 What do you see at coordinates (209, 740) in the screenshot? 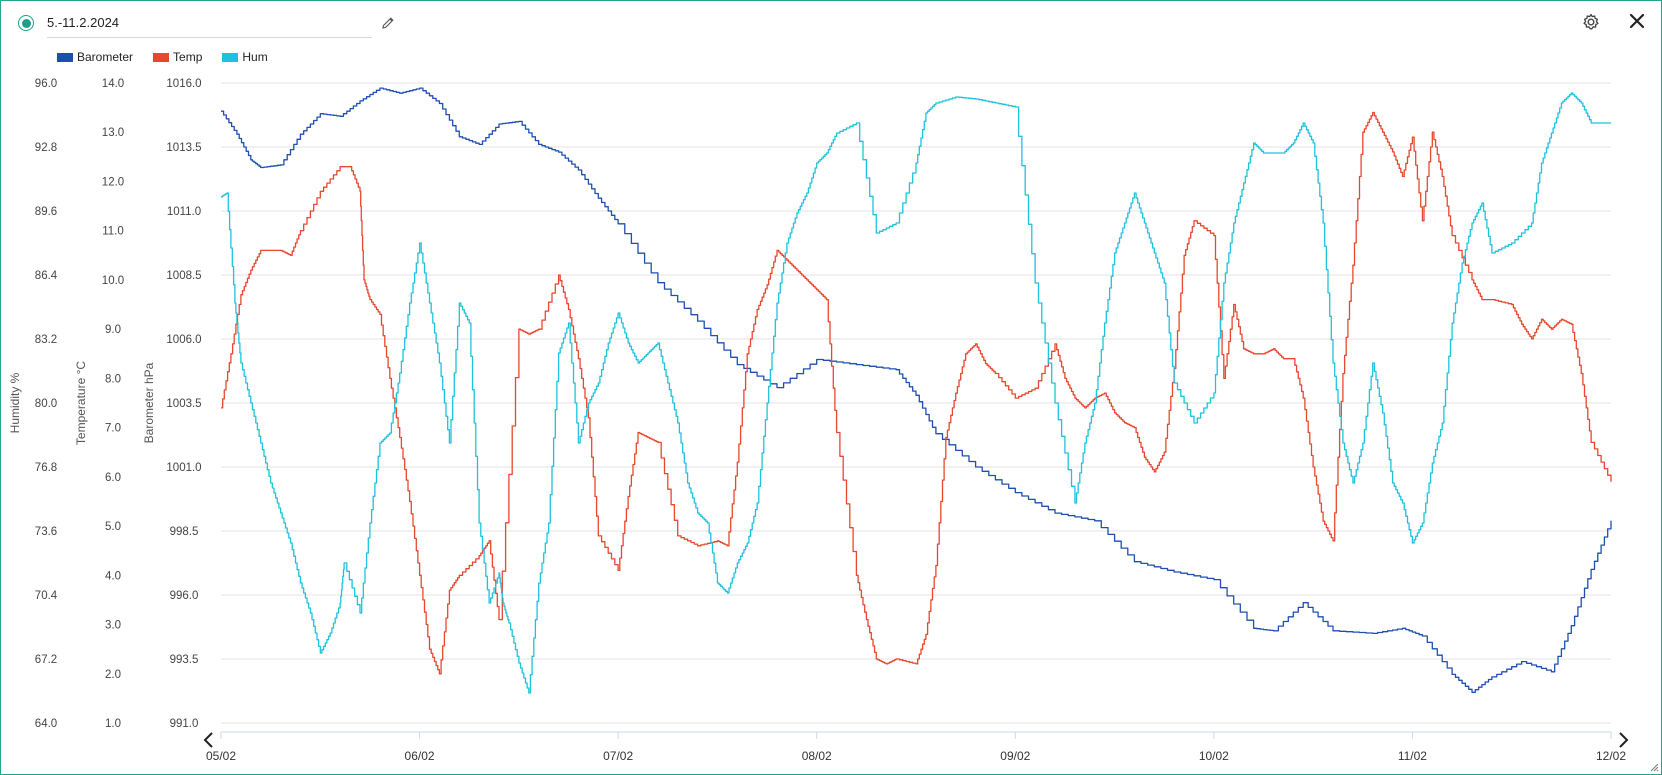
I see `chevron-left-icon` at bounding box center [209, 740].